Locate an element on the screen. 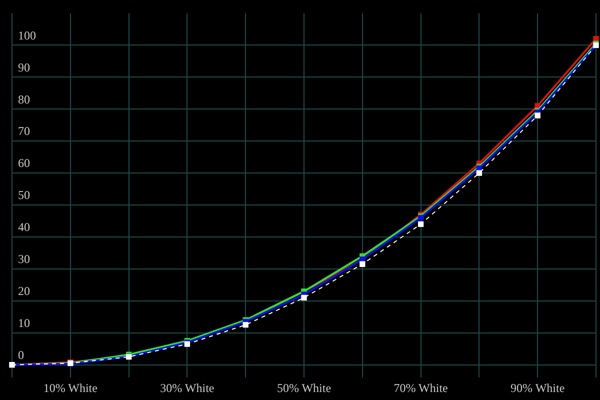  y-tick-label: 0 is located at coordinates (21, 355).